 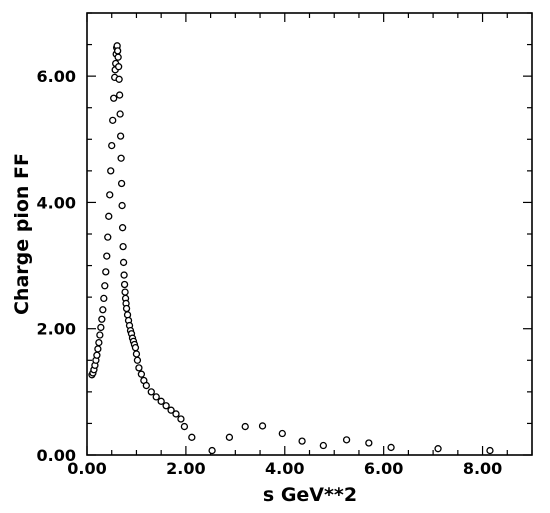 What do you see at coordinates (310, 495) in the screenshot?
I see `x-axis-title: s GeV**2` at bounding box center [310, 495].